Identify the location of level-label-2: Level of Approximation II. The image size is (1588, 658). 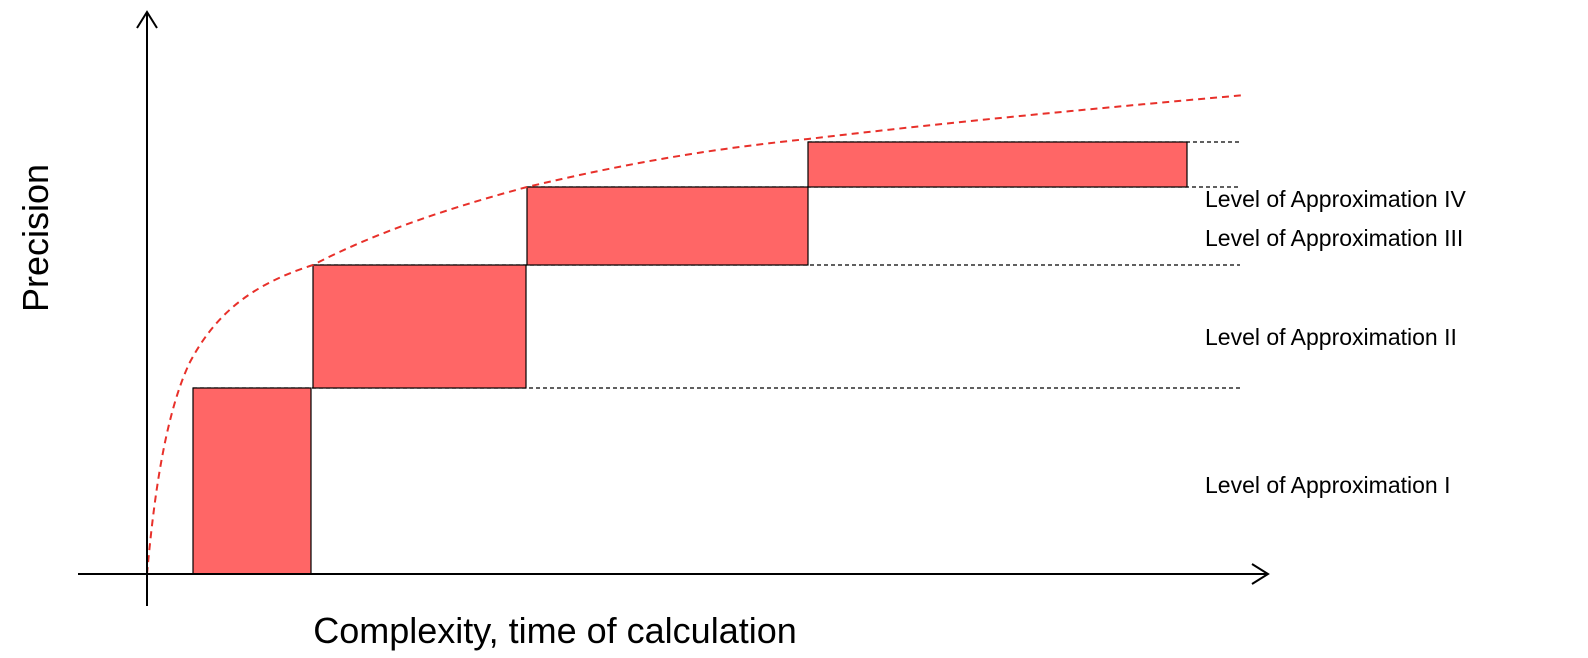
(1331, 337).